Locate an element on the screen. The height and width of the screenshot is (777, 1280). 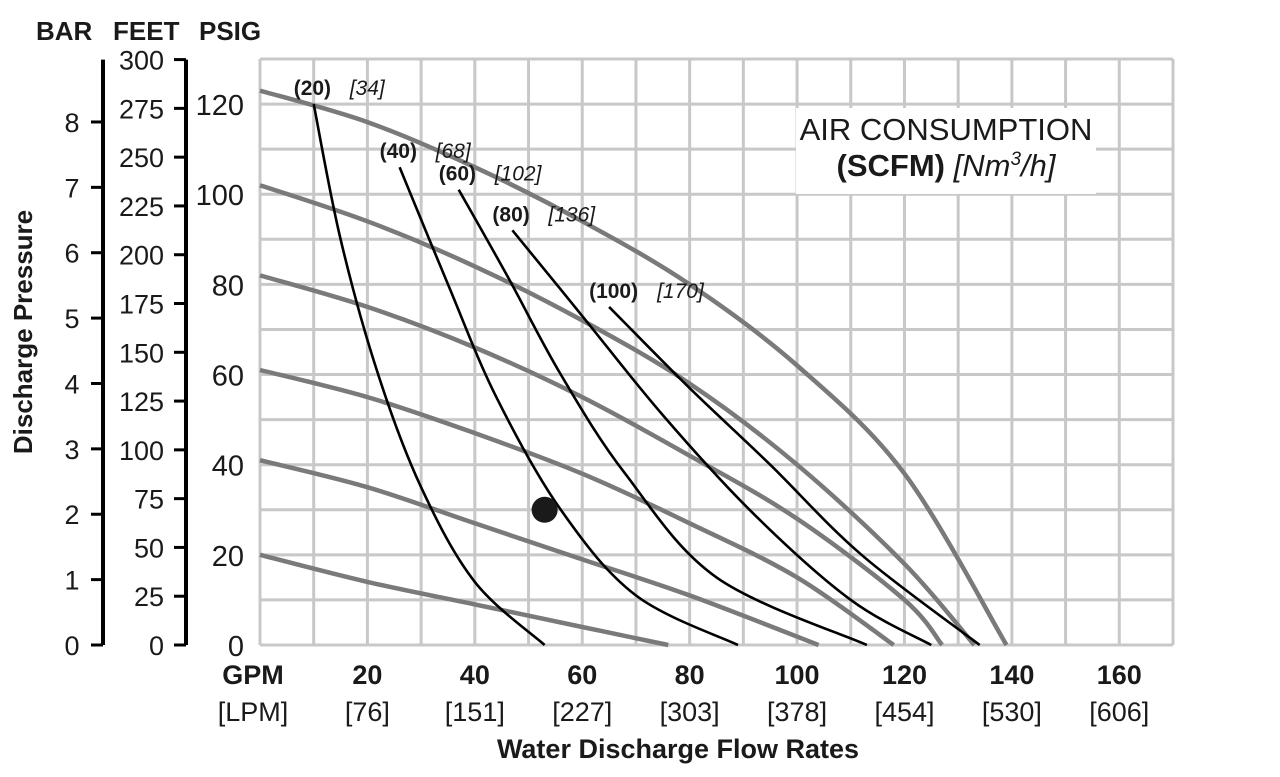
x-tick-label-lpm: [303] is located at coordinates (690, 712).